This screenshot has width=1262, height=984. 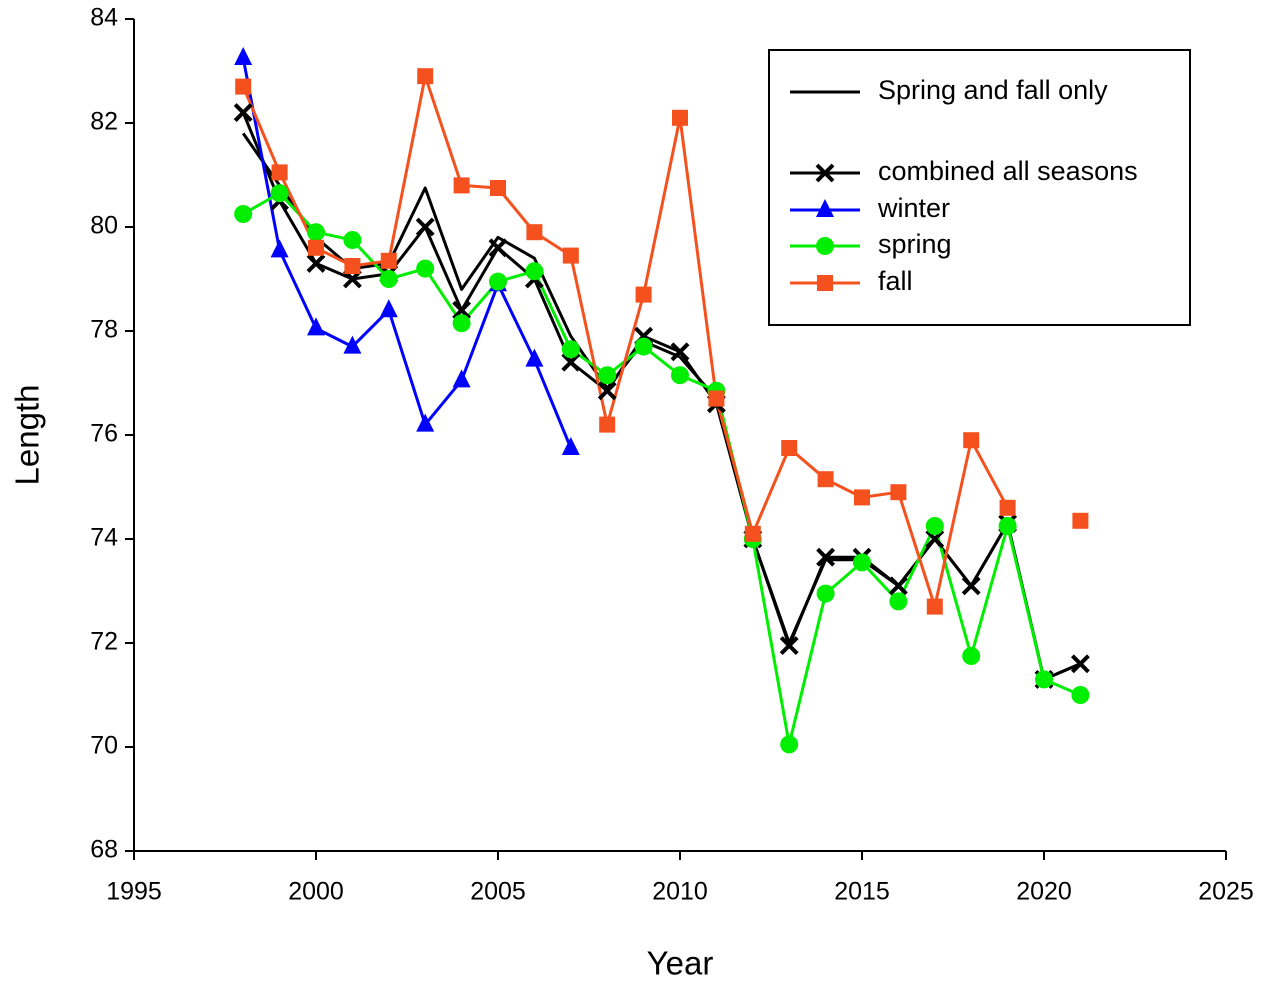 I want to click on legend-label: Spring and fall only, so click(x=993, y=90).